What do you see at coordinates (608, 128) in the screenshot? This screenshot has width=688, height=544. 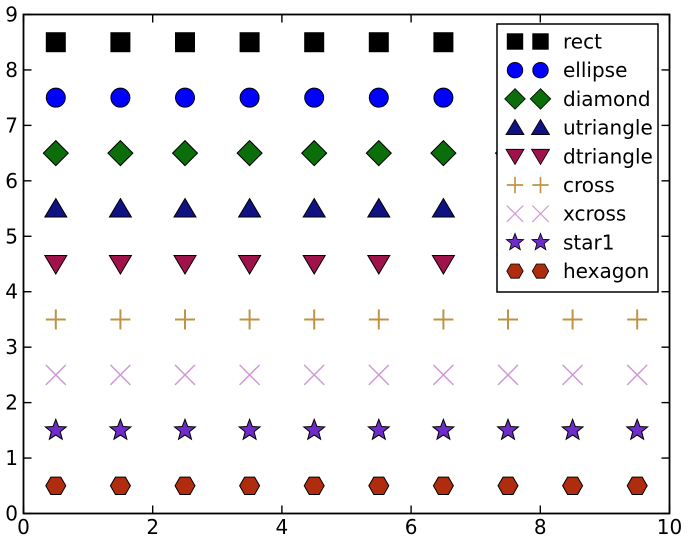 I see `legend-label-utriangle: utriangle` at bounding box center [608, 128].